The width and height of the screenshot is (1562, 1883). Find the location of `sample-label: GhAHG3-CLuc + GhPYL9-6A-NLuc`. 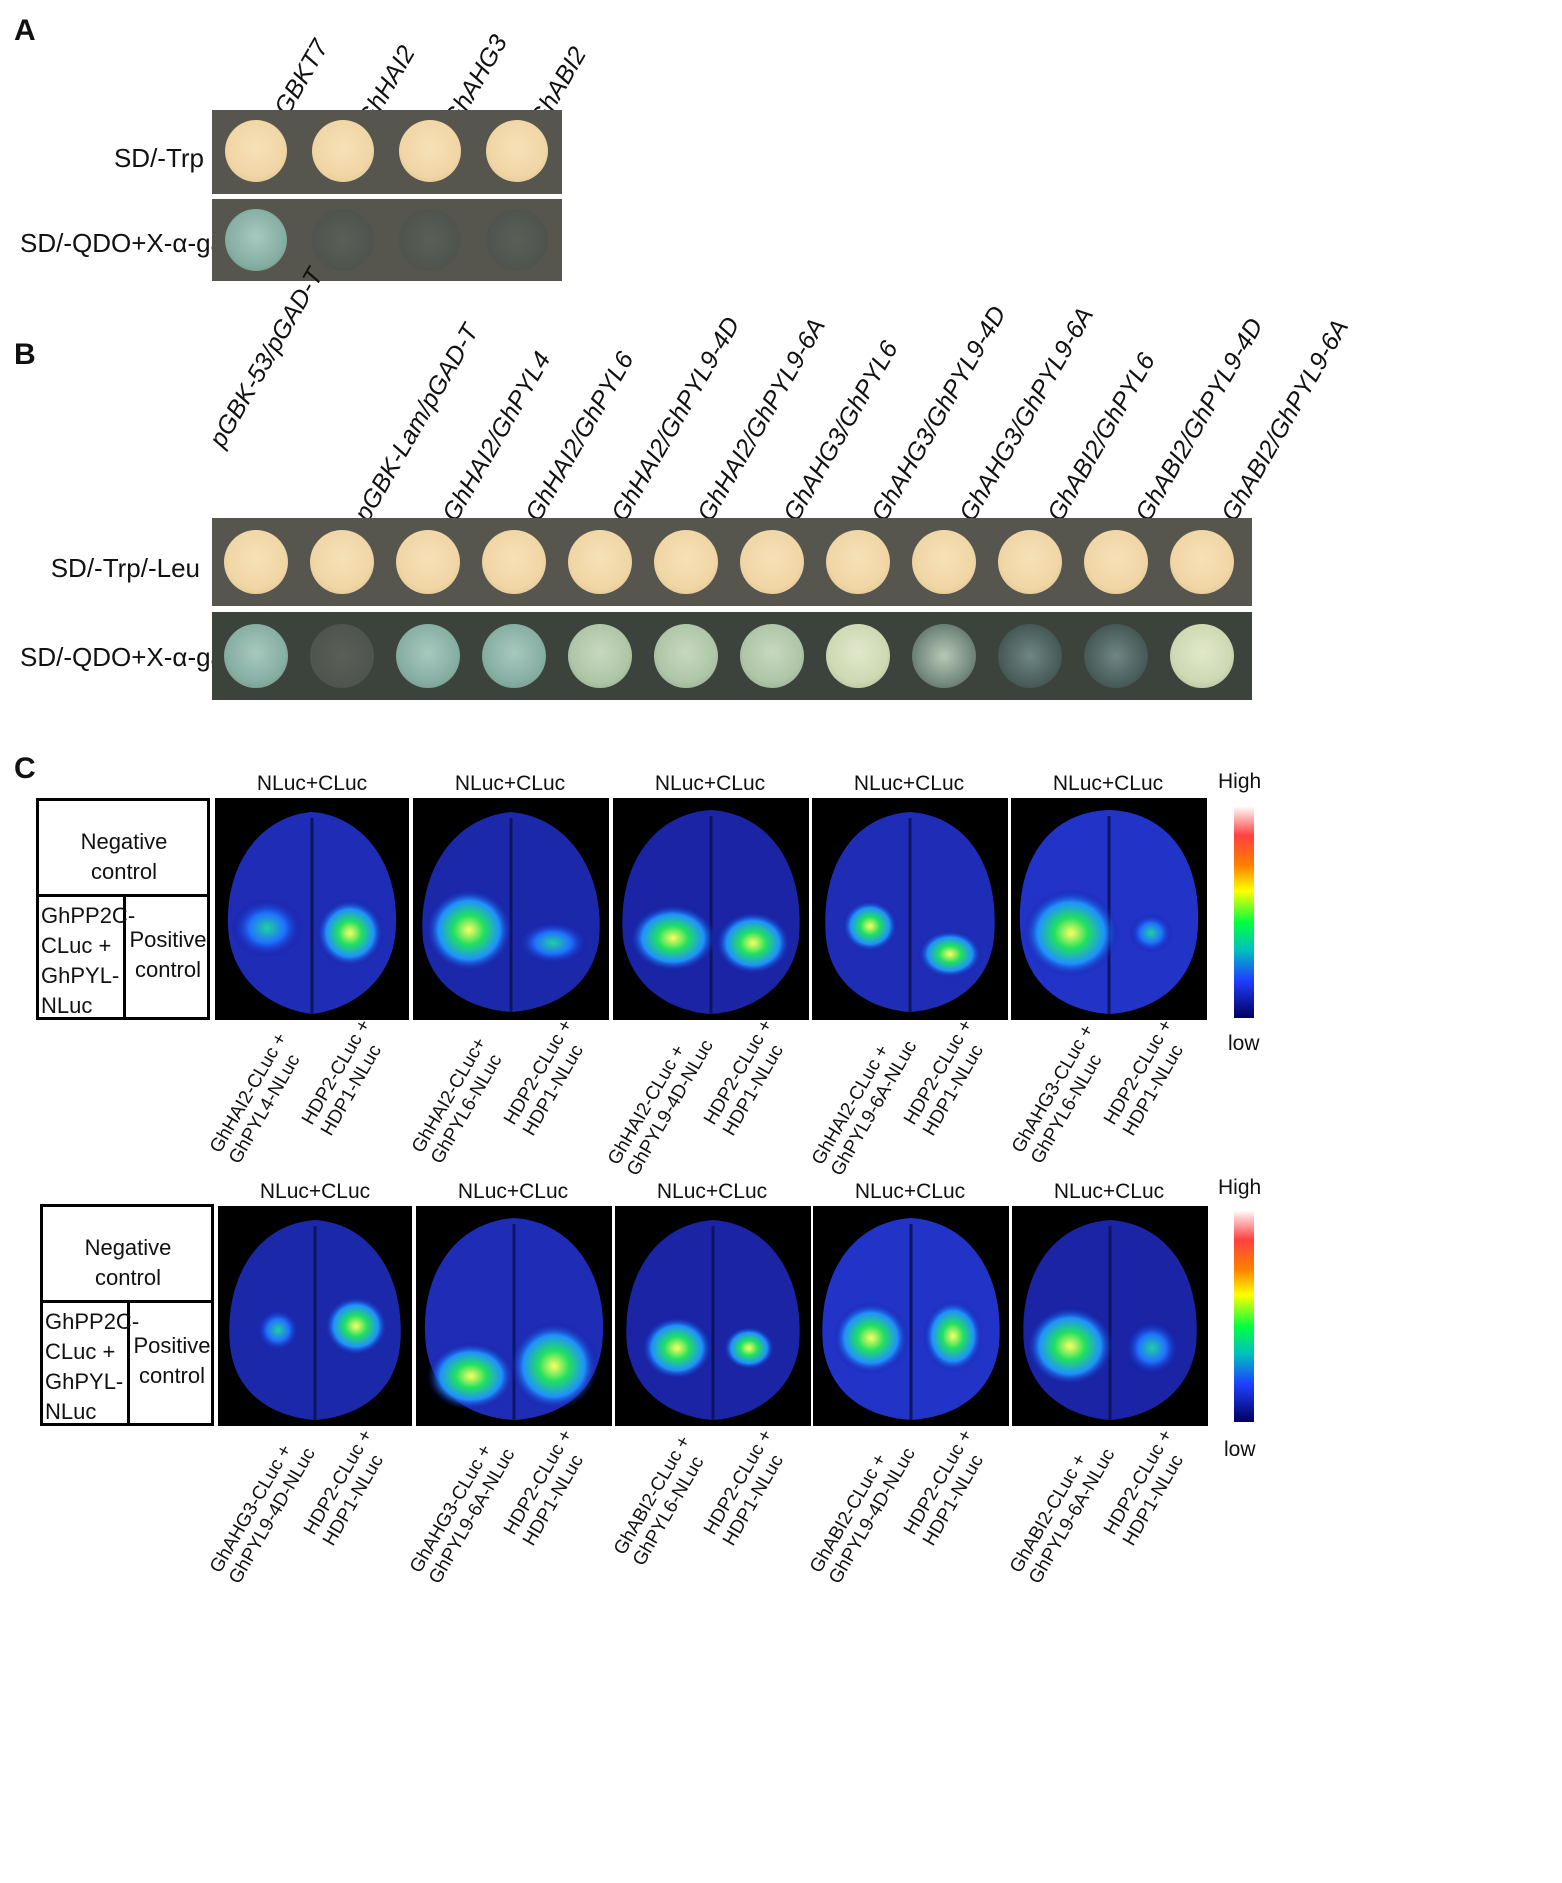

sample-label: GhAHG3-CLuc + GhPYL9-6A-NLuc is located at coordinates (463, 1514).